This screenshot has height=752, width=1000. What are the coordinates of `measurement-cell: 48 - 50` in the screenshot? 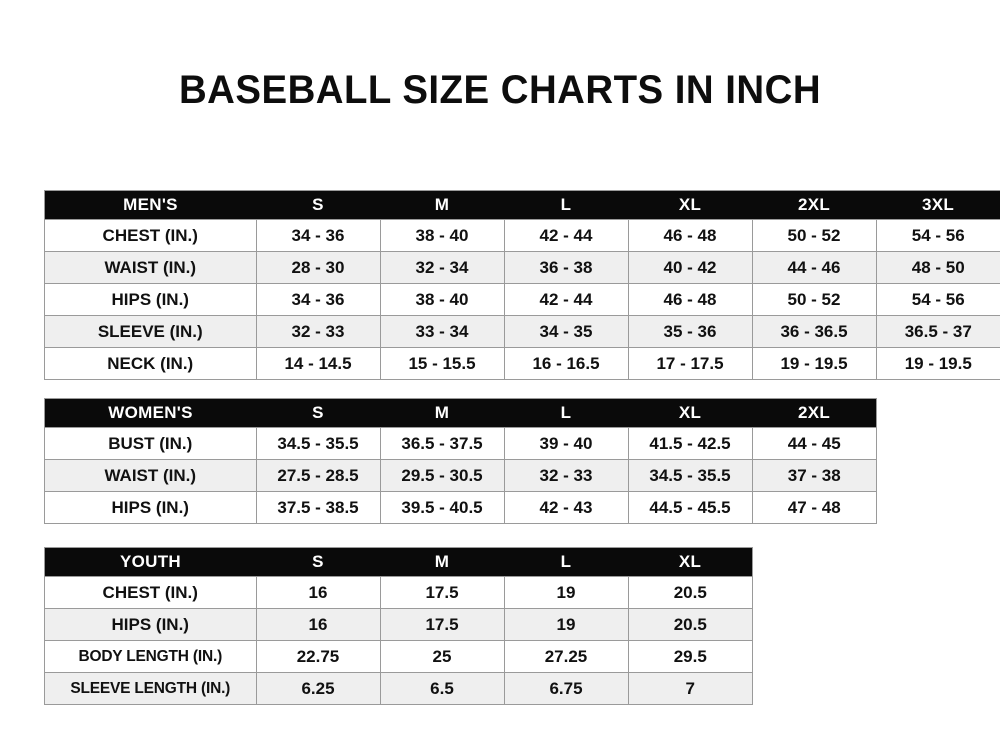 It's located at (938, 267).